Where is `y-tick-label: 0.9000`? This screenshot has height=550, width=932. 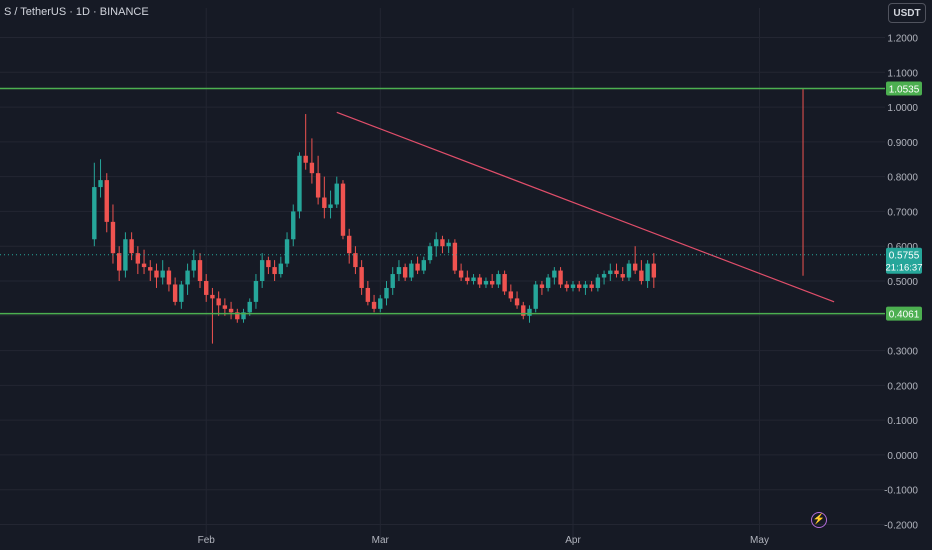 y-tick-label: 0.9000 is located at coordinates (902, 143).